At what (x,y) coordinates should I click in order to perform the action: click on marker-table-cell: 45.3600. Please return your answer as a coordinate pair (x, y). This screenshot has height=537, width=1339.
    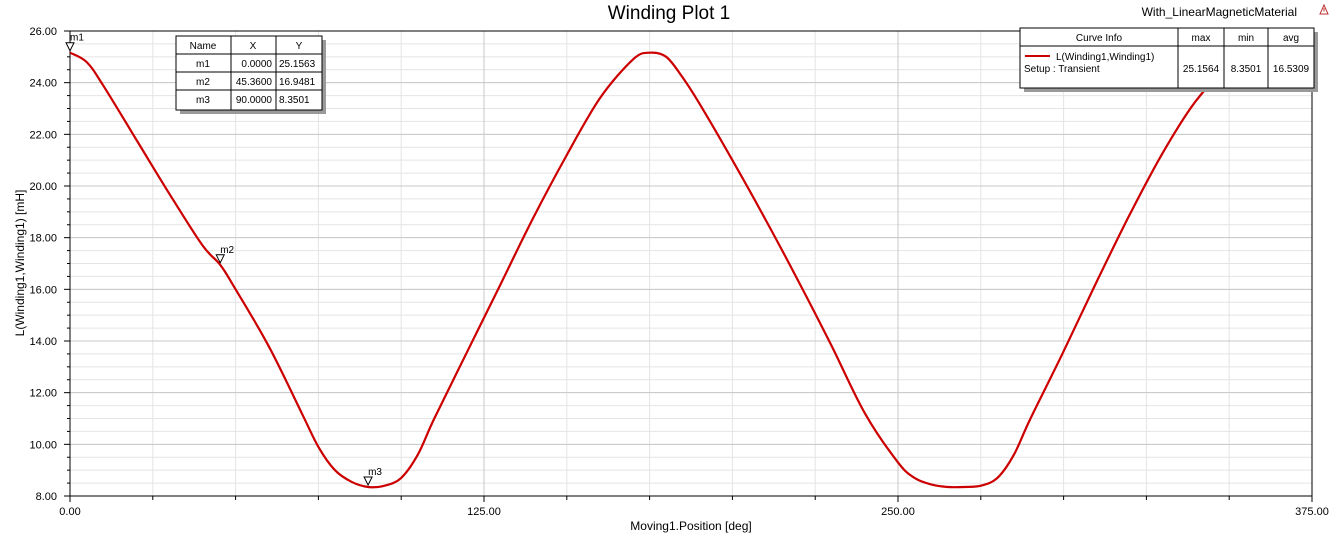
    Looking at the image, I should click on (254, 82).